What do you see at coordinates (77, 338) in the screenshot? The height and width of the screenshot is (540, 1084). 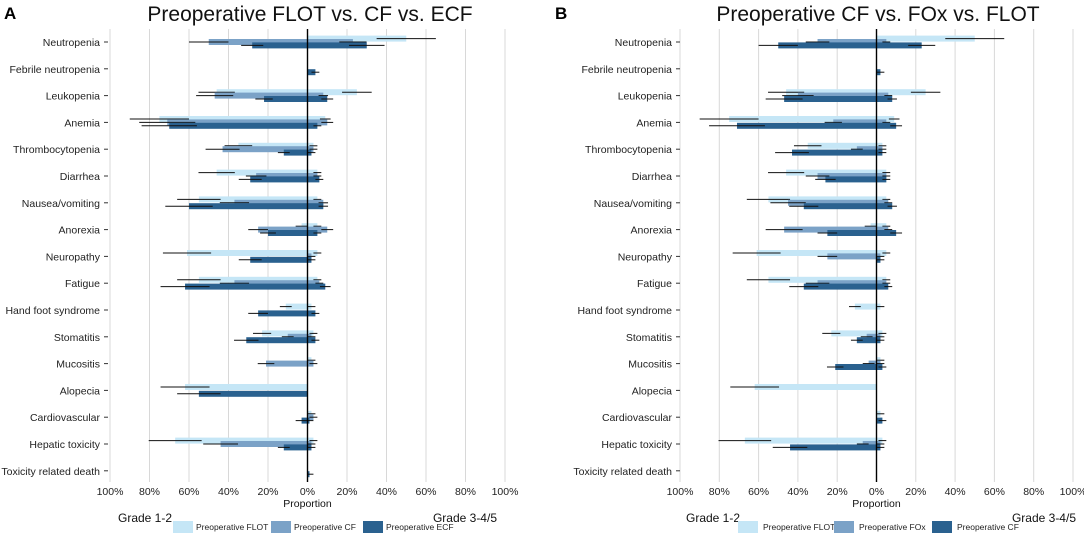 I see `category-label: Stomatitis` at bounding box center [77, 338].